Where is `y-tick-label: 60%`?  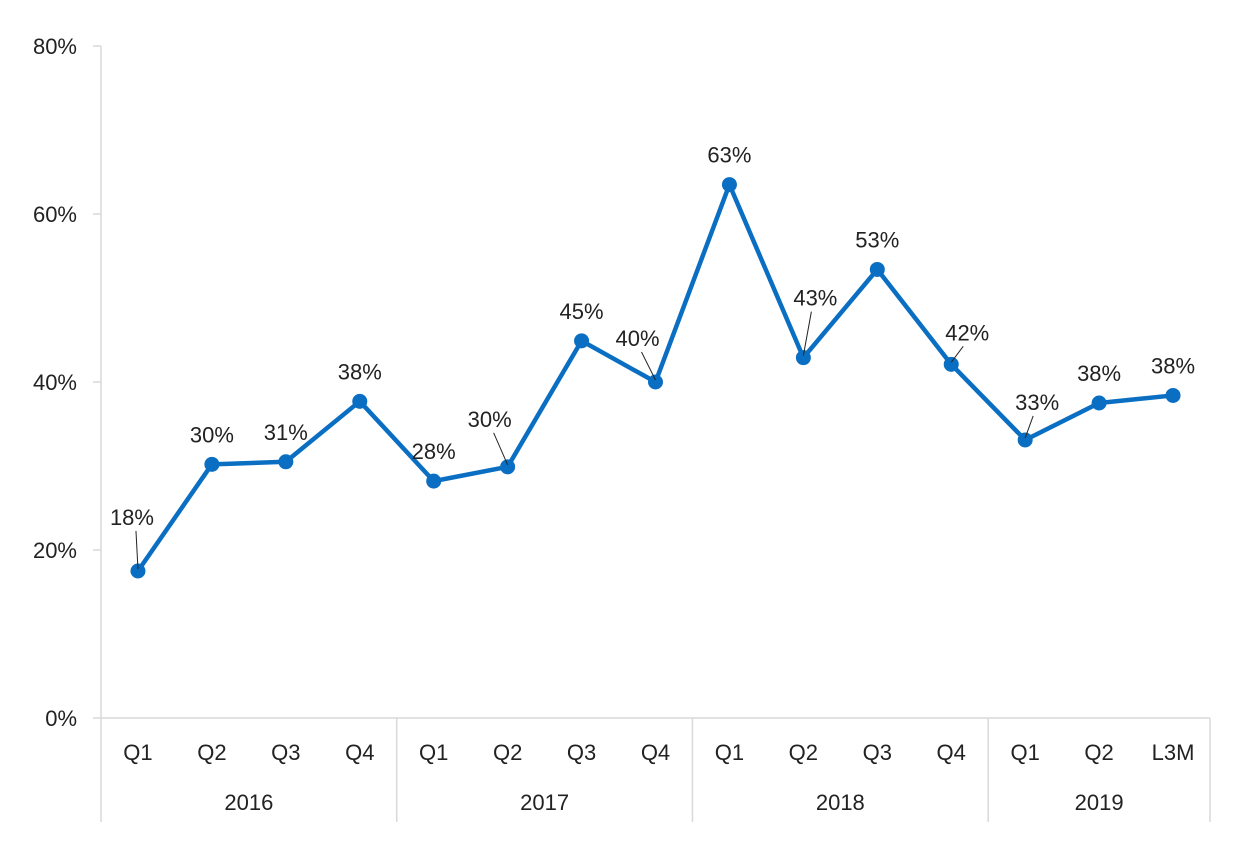 y-tick-label: 60% is located at coordinates (55, 214).